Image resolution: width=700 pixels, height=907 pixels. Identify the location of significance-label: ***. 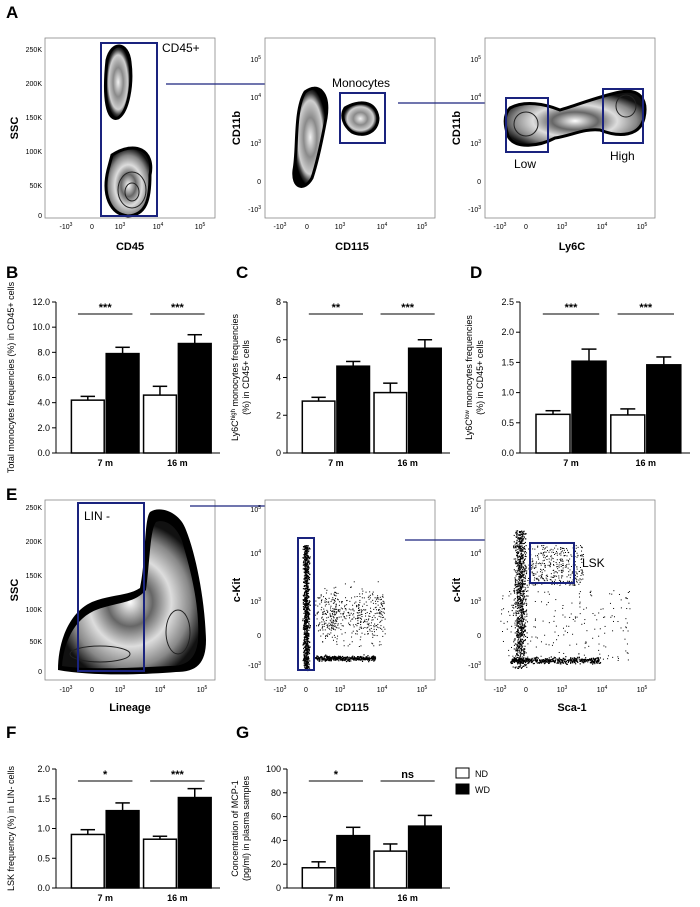
(646, 308).